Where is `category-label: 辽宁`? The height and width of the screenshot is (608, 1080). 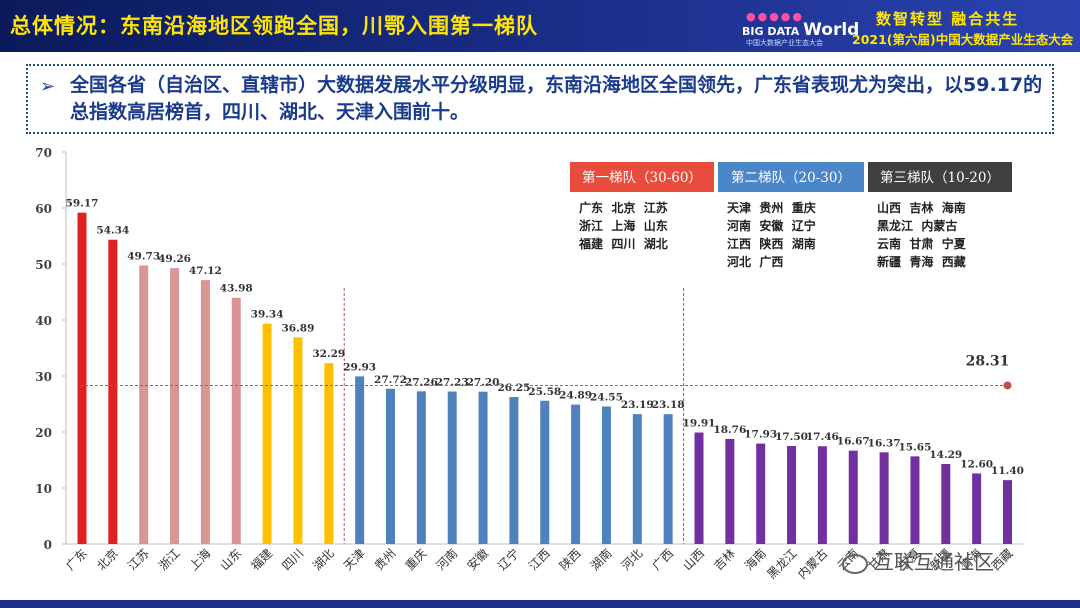
category-label: 辽宁 is located at coordinates (508, 560).